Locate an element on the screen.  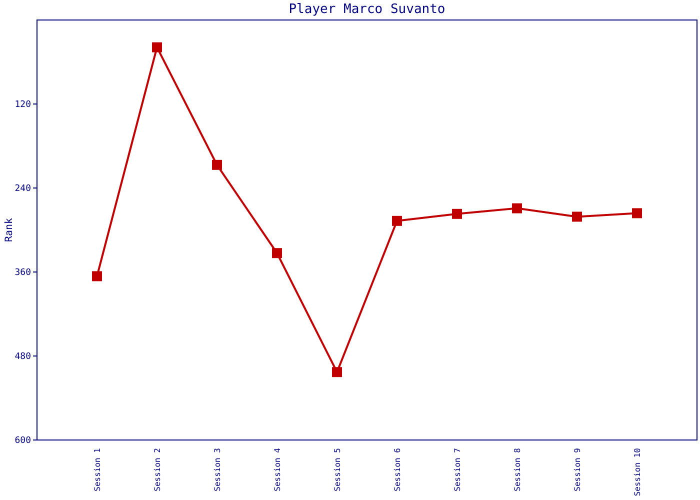
x-tick-label: Session 2 is located at coordinates (157, 470).